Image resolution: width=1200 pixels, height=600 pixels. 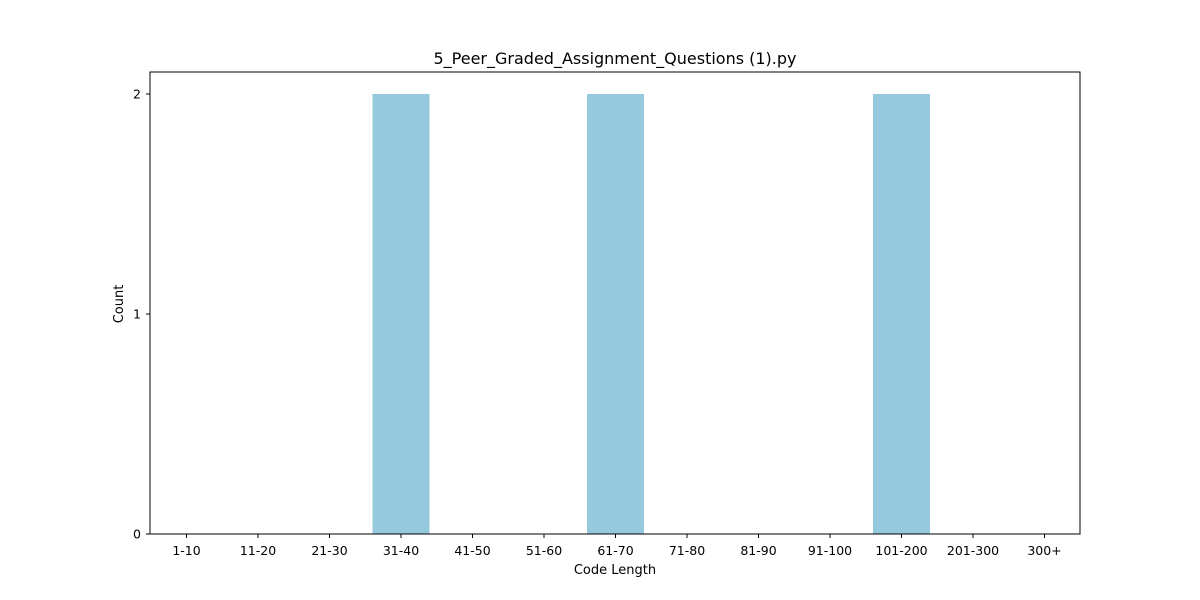 I want to click on x-axis-label: Code Length, so click(x=615, y=570).